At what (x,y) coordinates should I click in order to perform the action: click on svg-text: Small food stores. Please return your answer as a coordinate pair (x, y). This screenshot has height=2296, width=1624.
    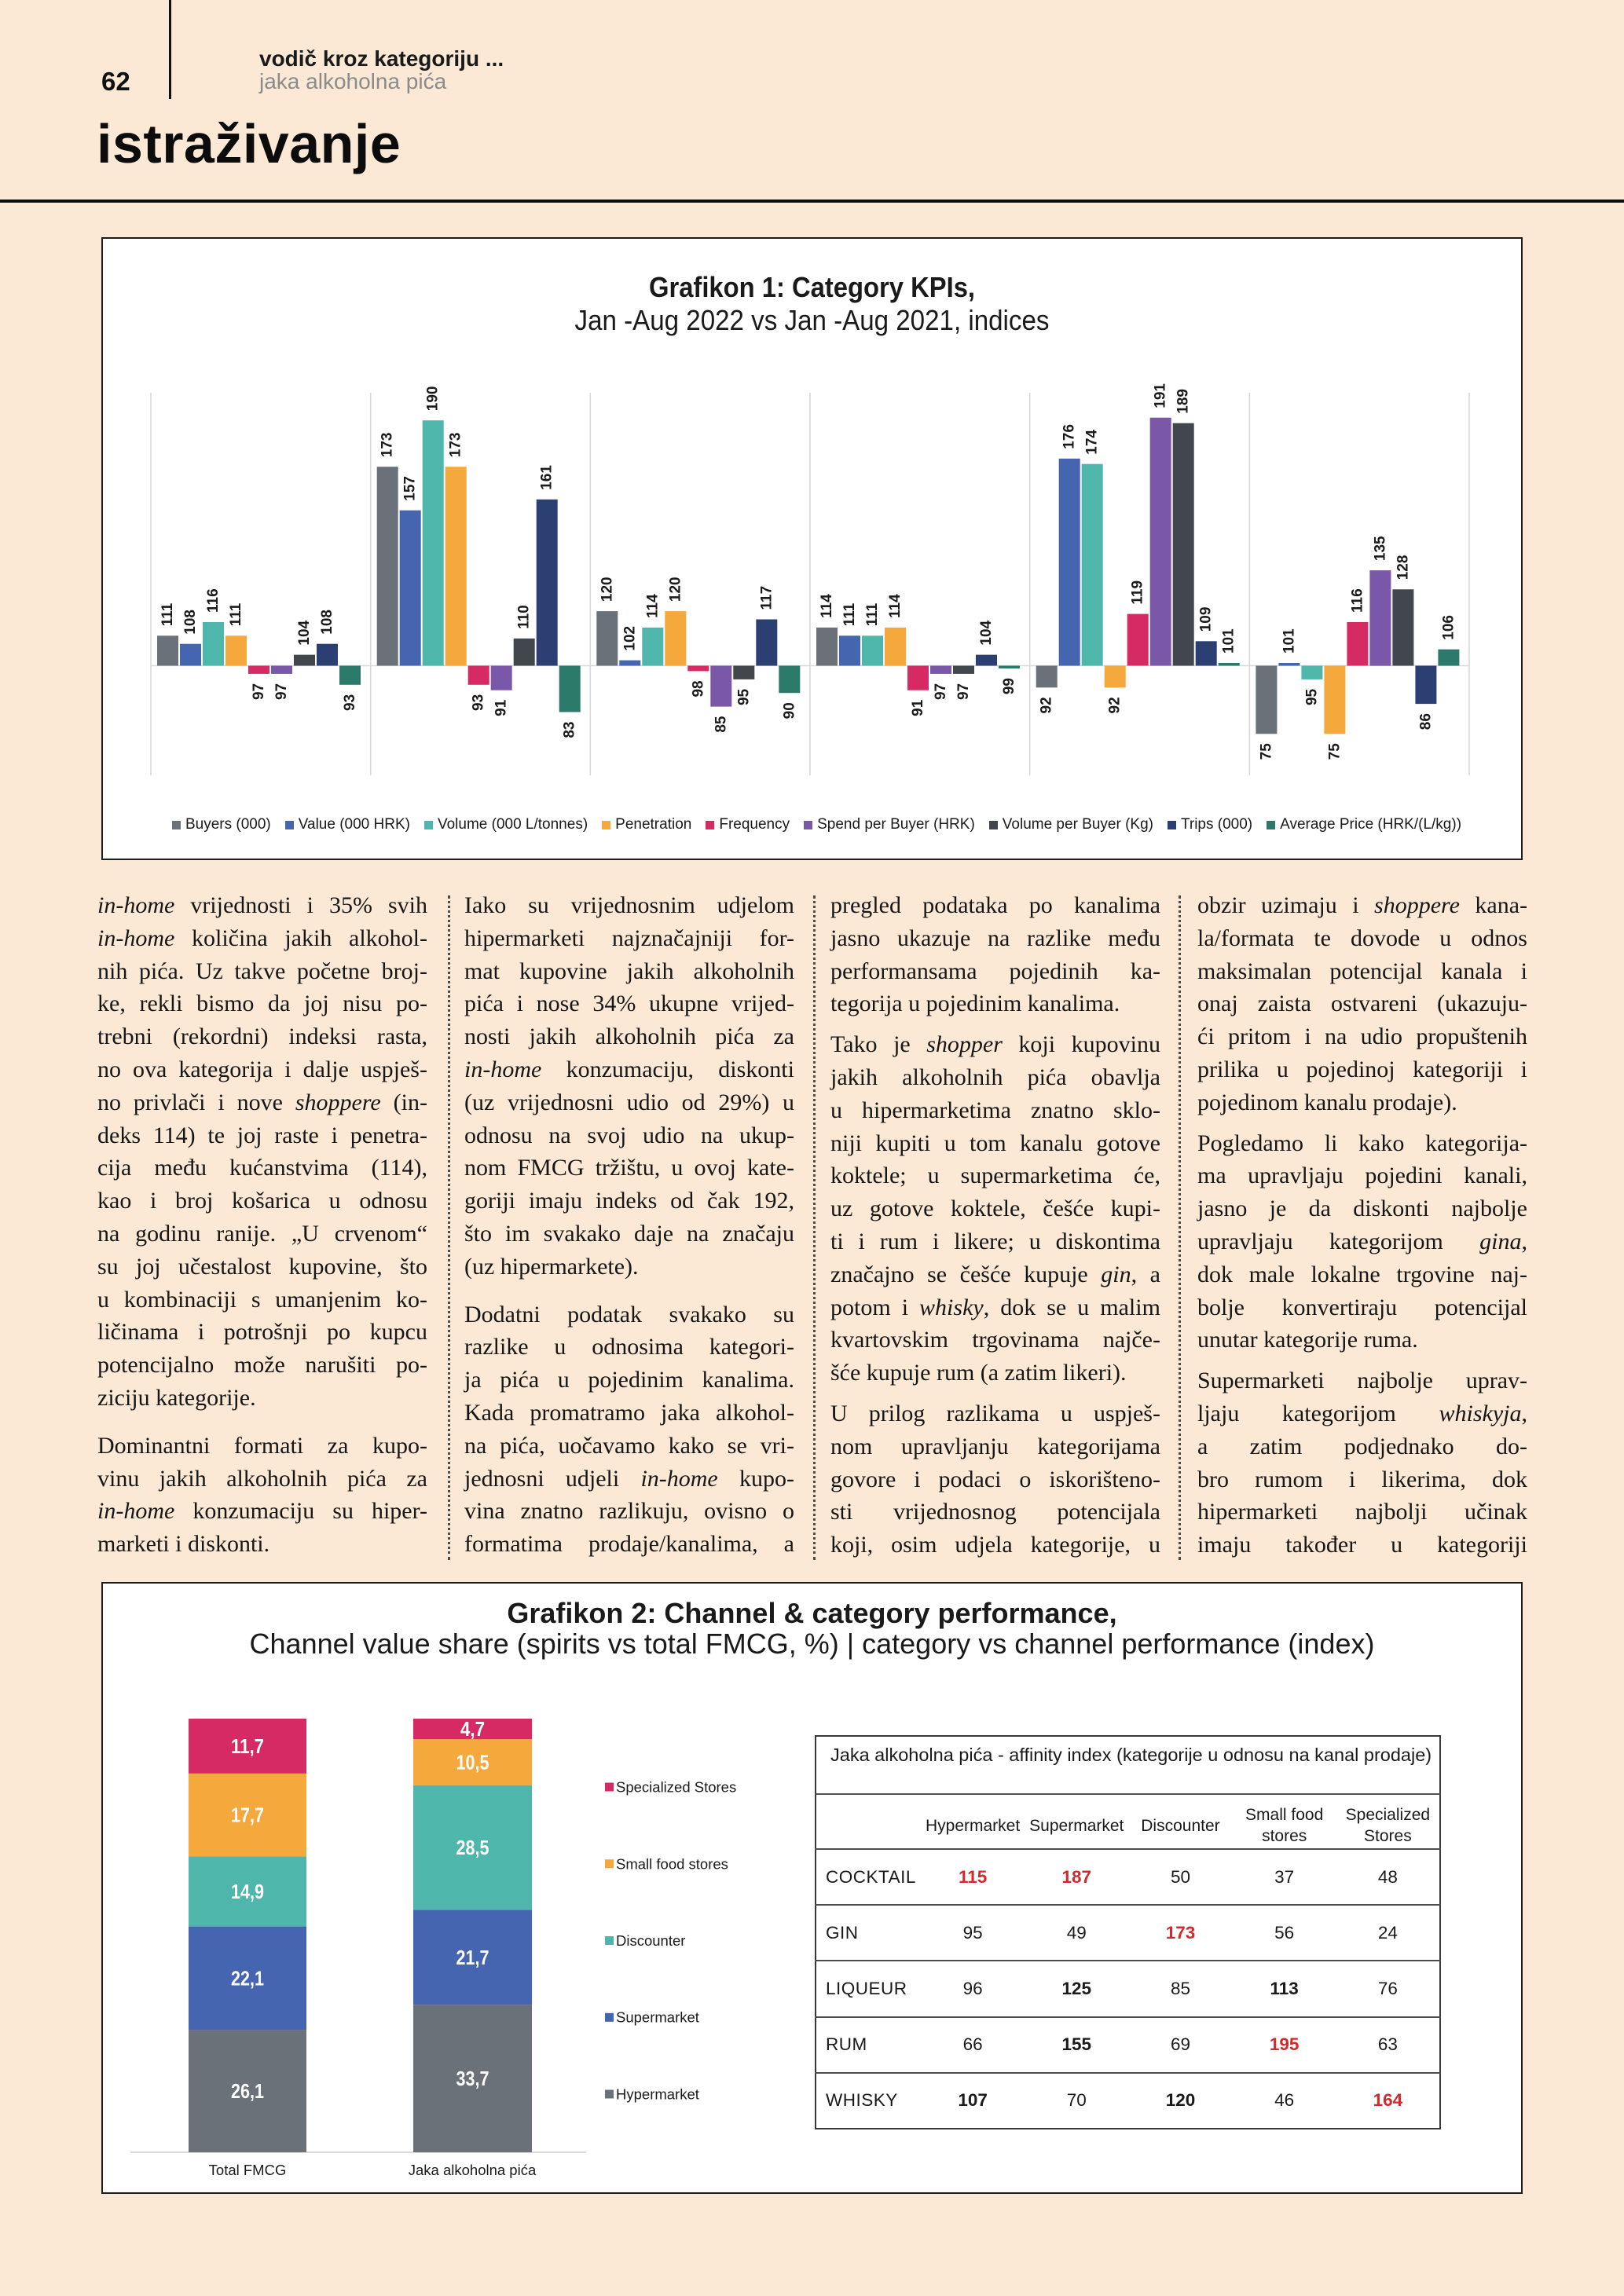
    Looking at the image, I should click on (672, 1864).